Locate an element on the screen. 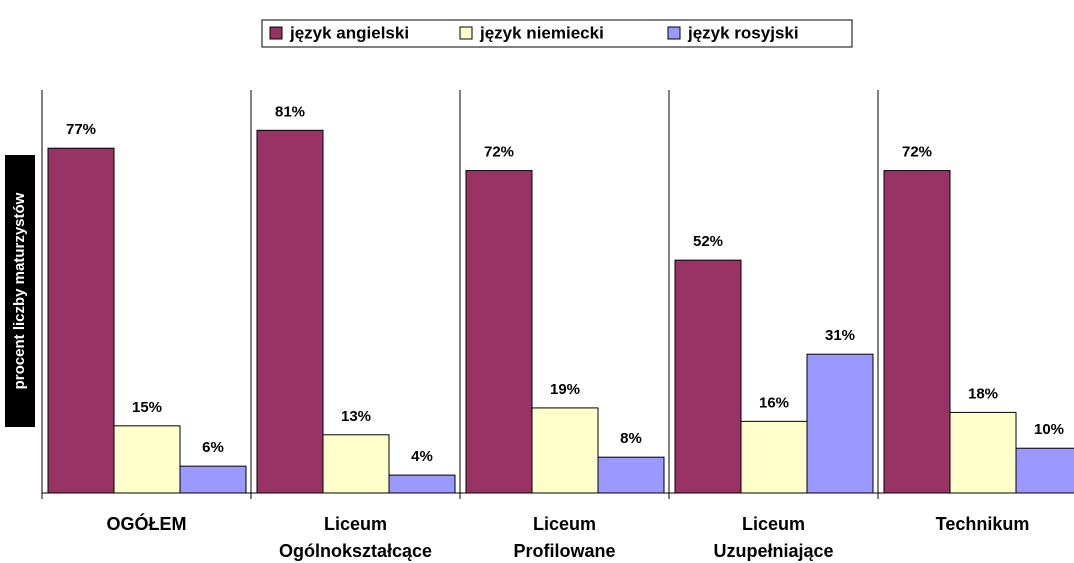  value-label: 18% is located at coordinates (983, 393).